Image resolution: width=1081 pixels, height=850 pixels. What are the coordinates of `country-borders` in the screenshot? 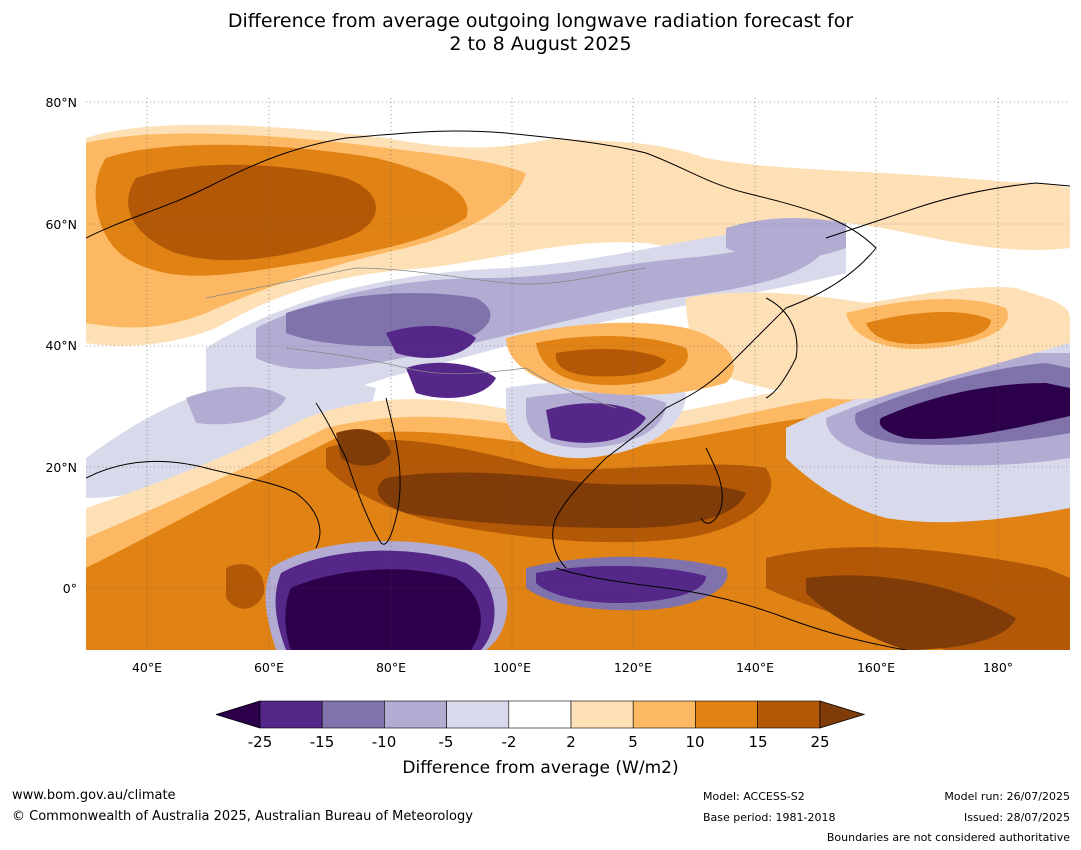 It's located at (426, 338).